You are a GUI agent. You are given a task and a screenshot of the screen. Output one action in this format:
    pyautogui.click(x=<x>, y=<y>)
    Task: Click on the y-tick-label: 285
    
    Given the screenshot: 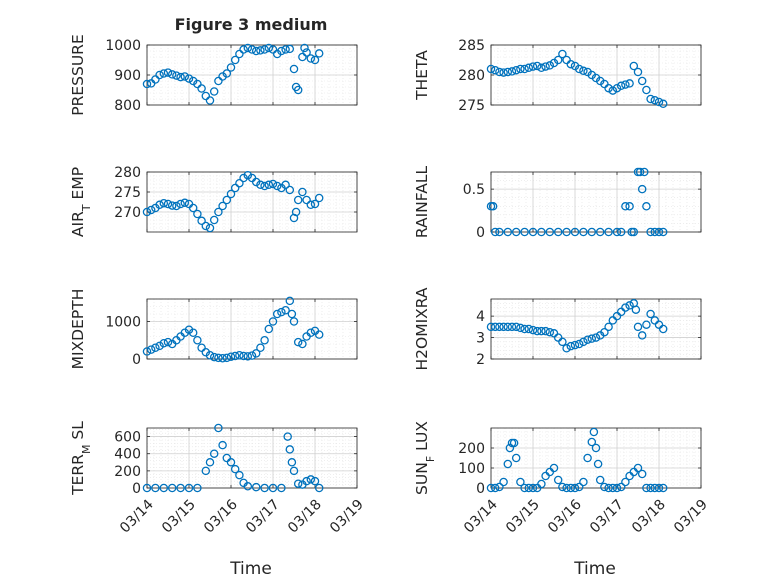 What is the action you would take?
    pyautogui.click(x=471, y=46)
    